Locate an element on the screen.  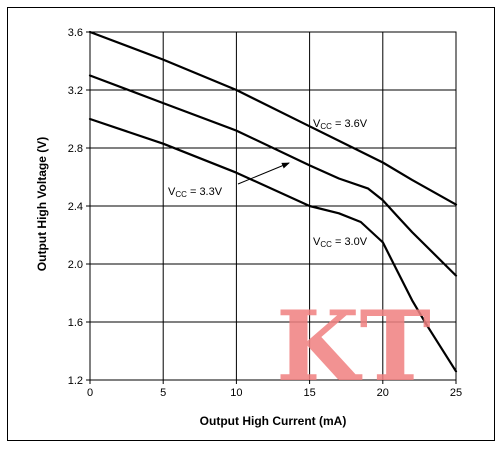
y-axis-title: Output High Voltage (V) is located at coordinates (42, 204).